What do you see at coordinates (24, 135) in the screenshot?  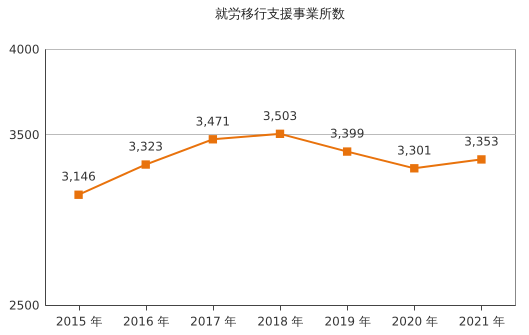 I see `y-tick-label: 3500` at bounding box center [24, 135].